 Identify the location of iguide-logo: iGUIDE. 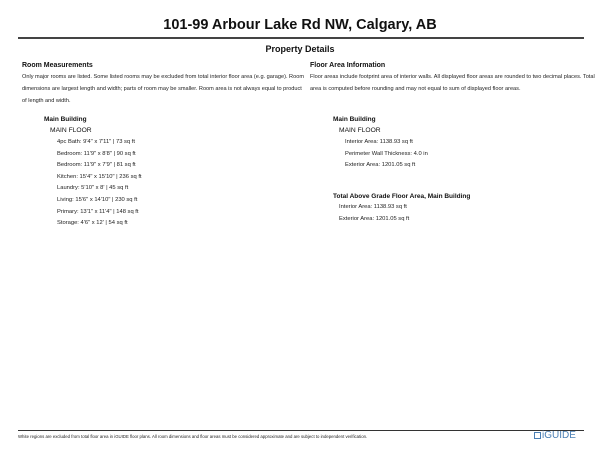
(555, 435).